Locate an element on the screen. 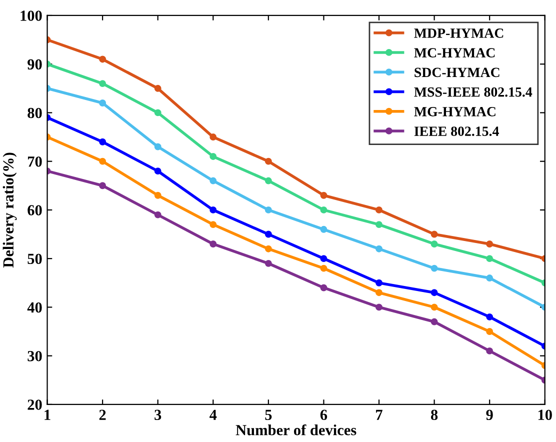  y-tick-label: 30 is located at coordinates (35, 356).